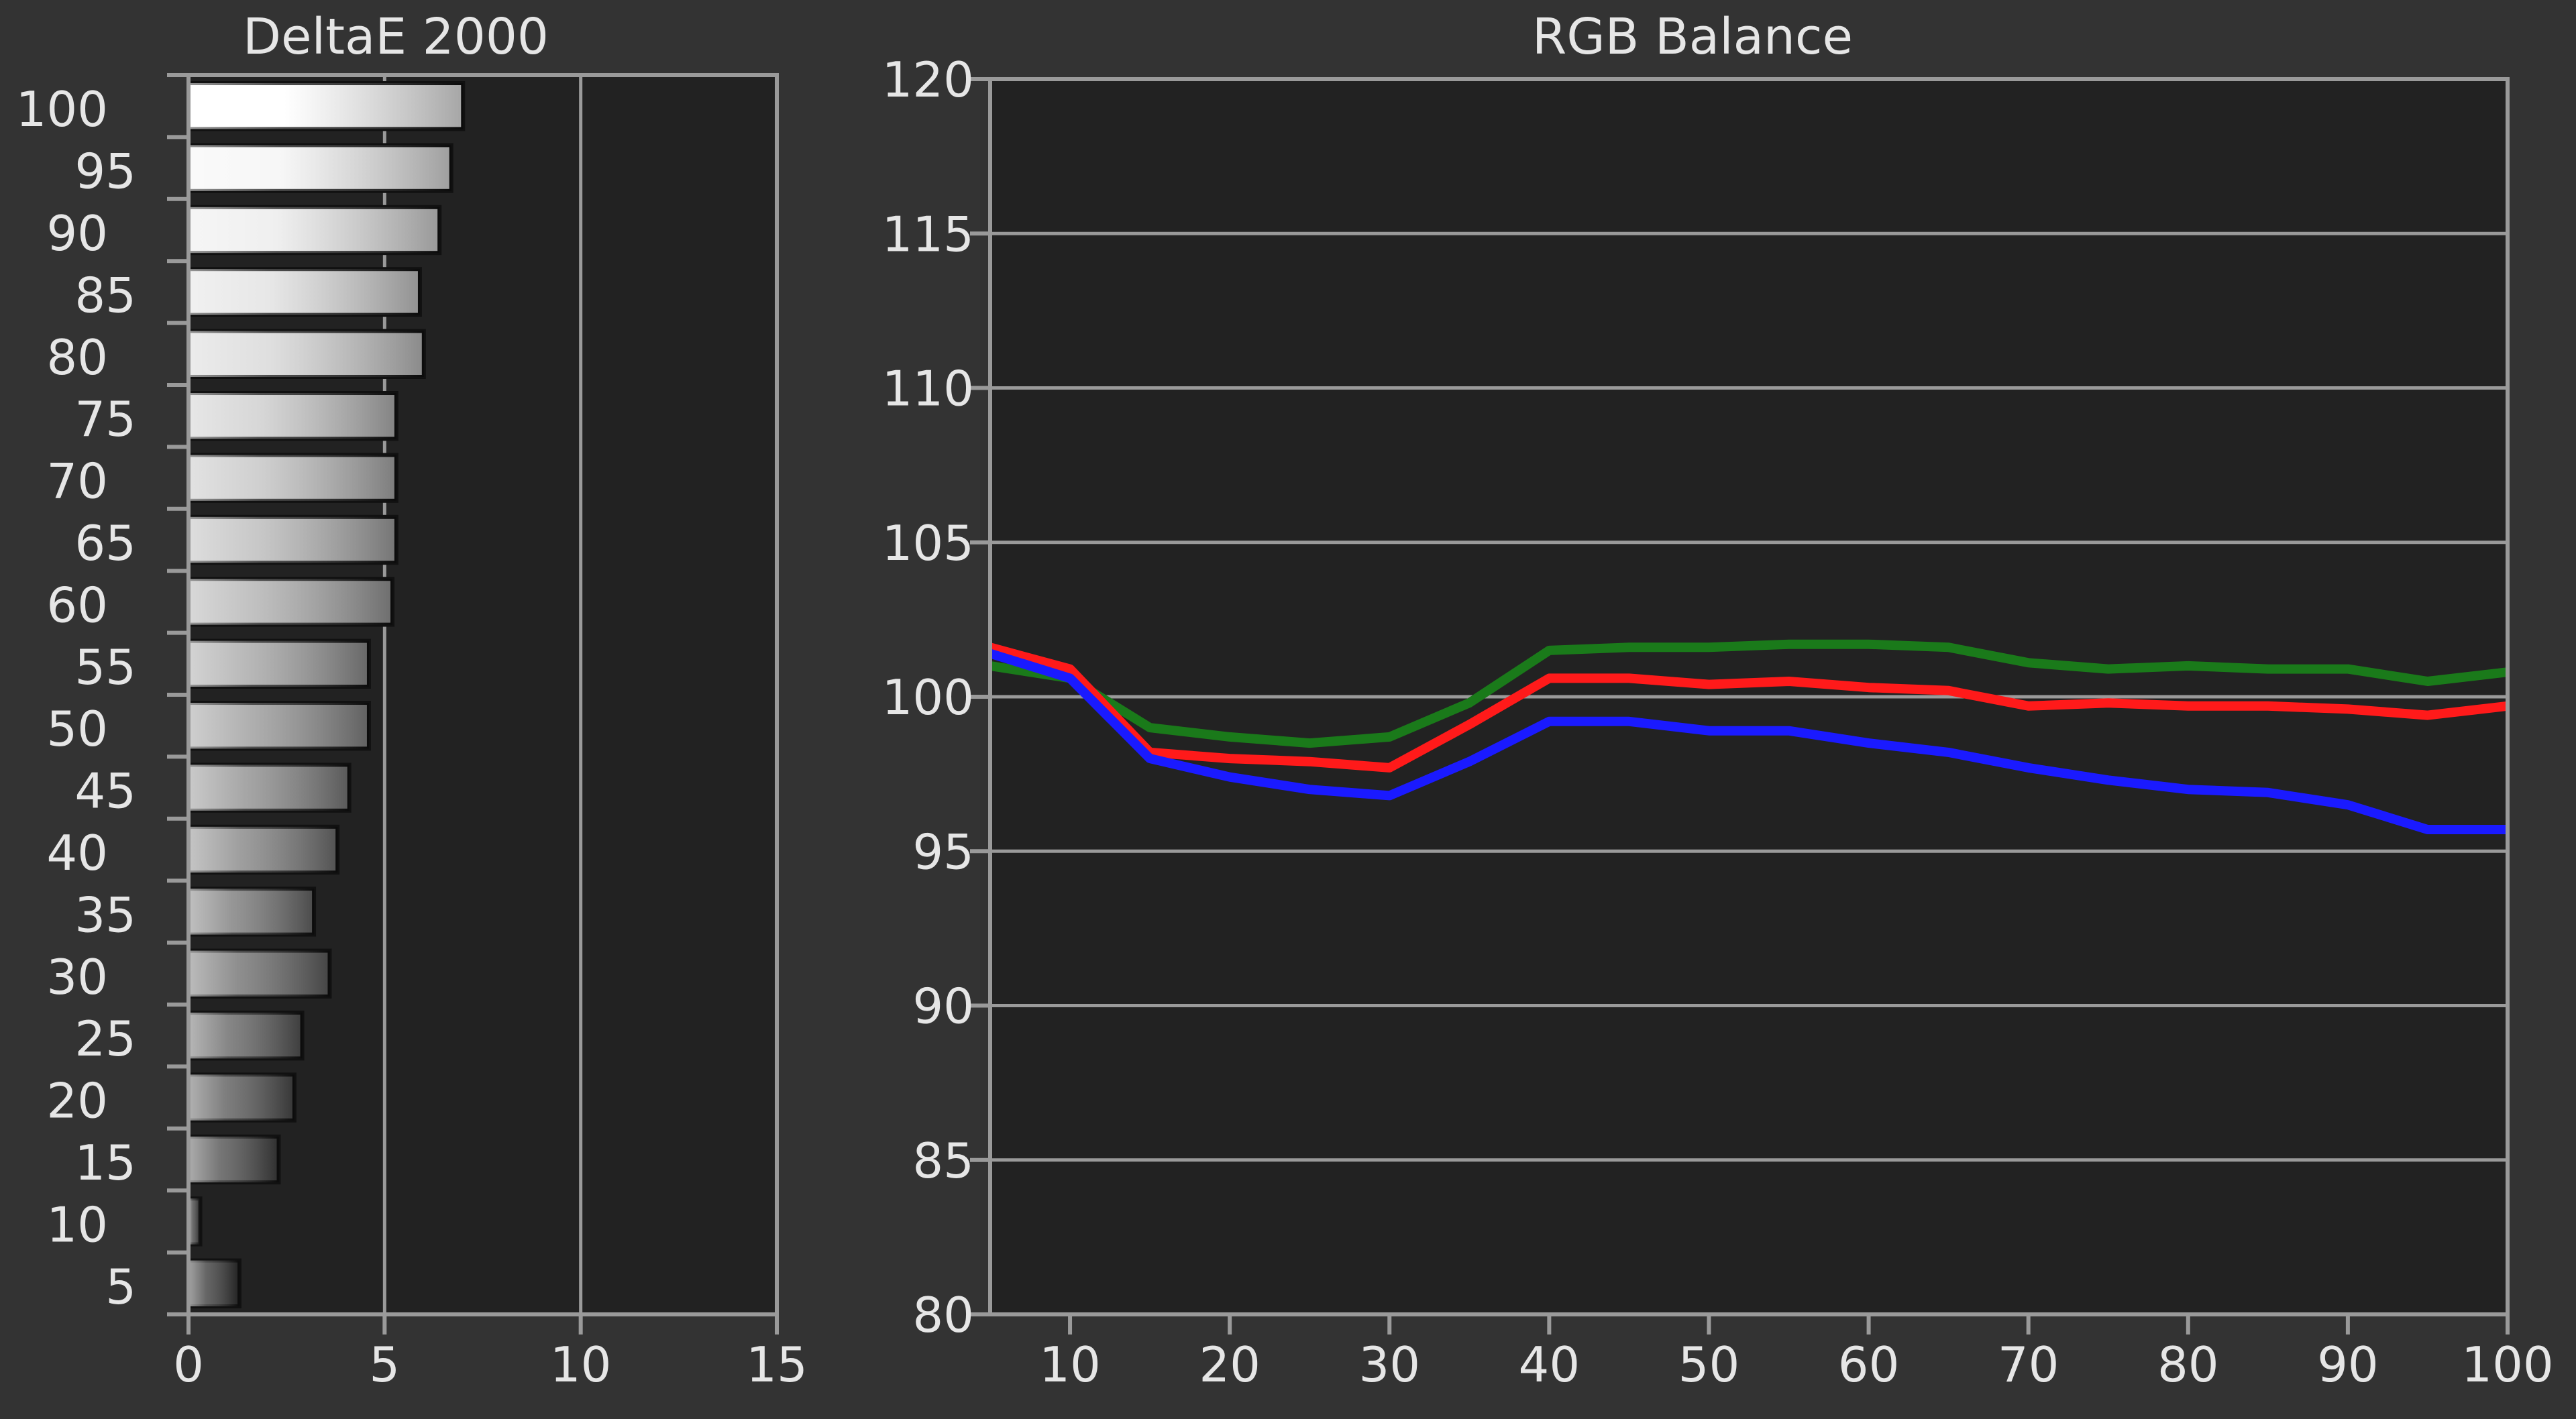 This screenshot has width=2576, height=1419. What do you see at coordinates (77, 357) in the screenshot?
I see `deltae-y-tick-label: 80` at bounding box center [77, 357].